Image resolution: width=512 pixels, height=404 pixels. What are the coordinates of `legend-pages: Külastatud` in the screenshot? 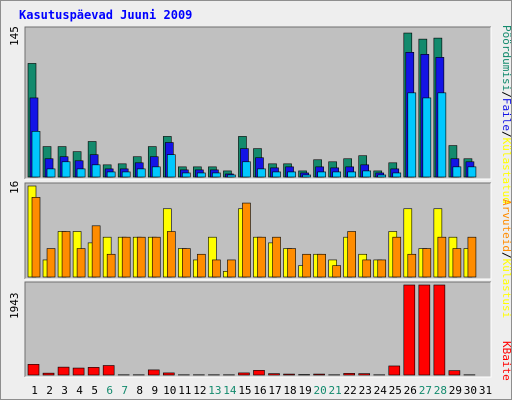 It's located at (505, 171).